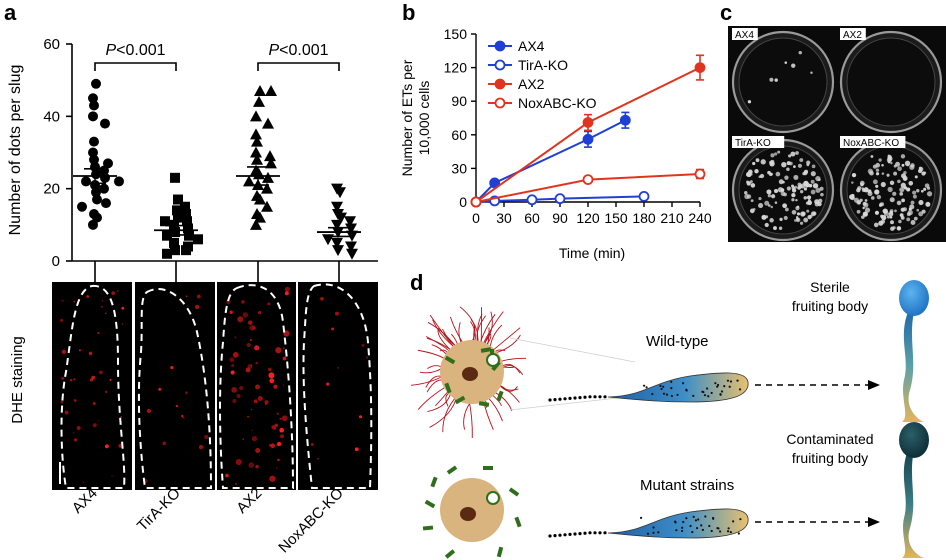 The height and width of the screenshot is (560, 946). Describe the element at coordinates (175, 386) in the screenshot. I see `dhe-image-background` at that location.